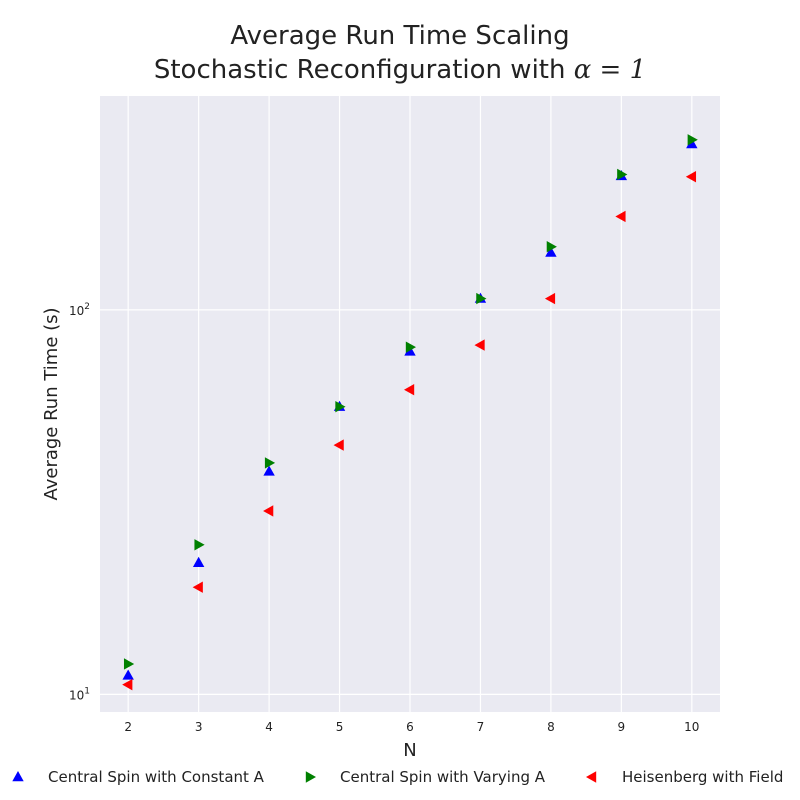  What do you see at coordinates (481, 727) in the screenshot?
I see `x-tick-label: 7` at bounding box center [481, 727].